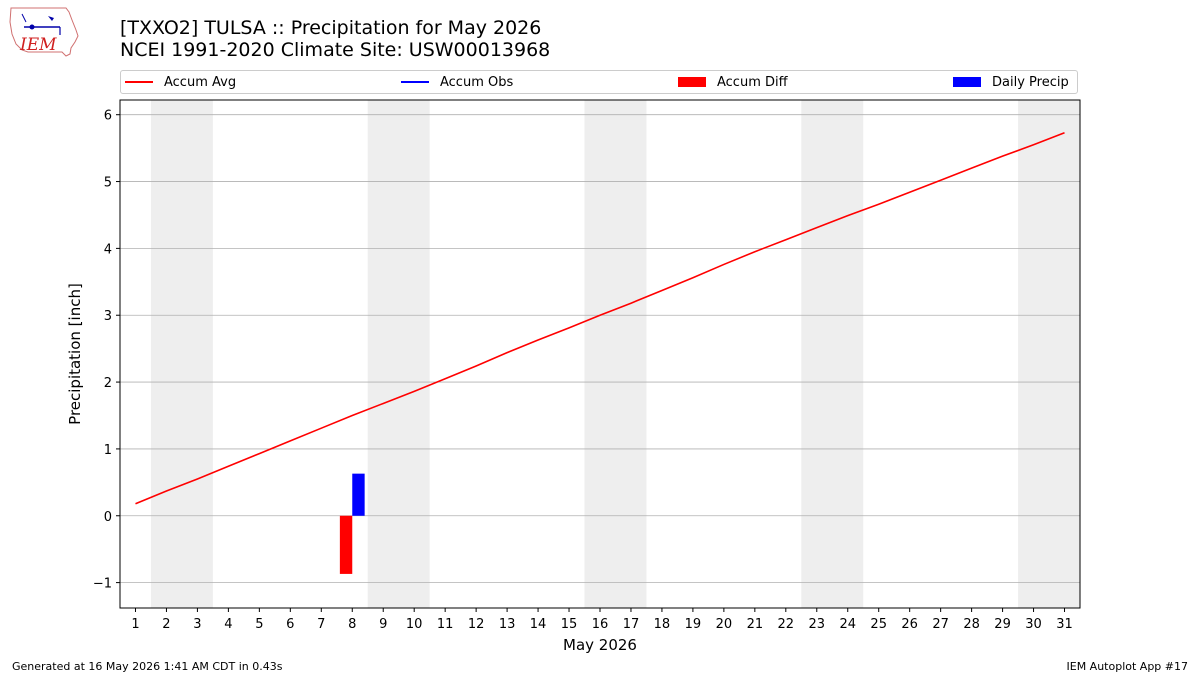 This screenshot has width=1200, height=675. I want to click on x-tick-label-29: 29, so click(1002, 624).